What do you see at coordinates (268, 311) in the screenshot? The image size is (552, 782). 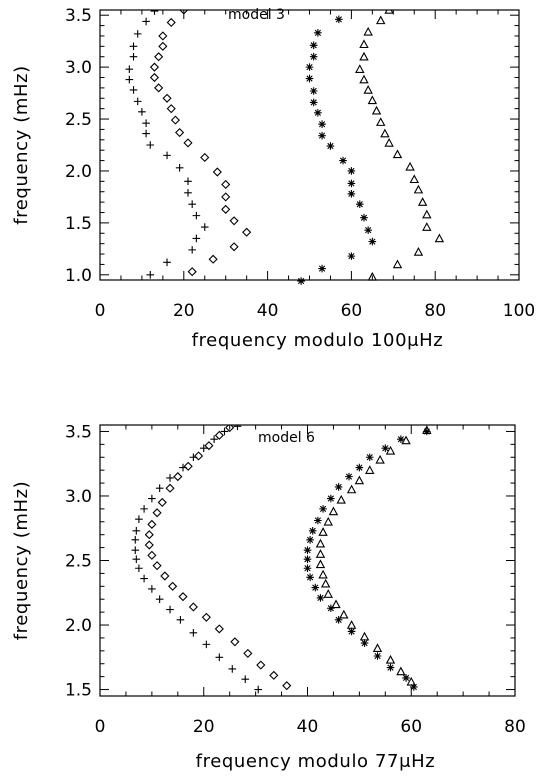 I see `x-tick-label: 40` at bounding box center [268, 311].